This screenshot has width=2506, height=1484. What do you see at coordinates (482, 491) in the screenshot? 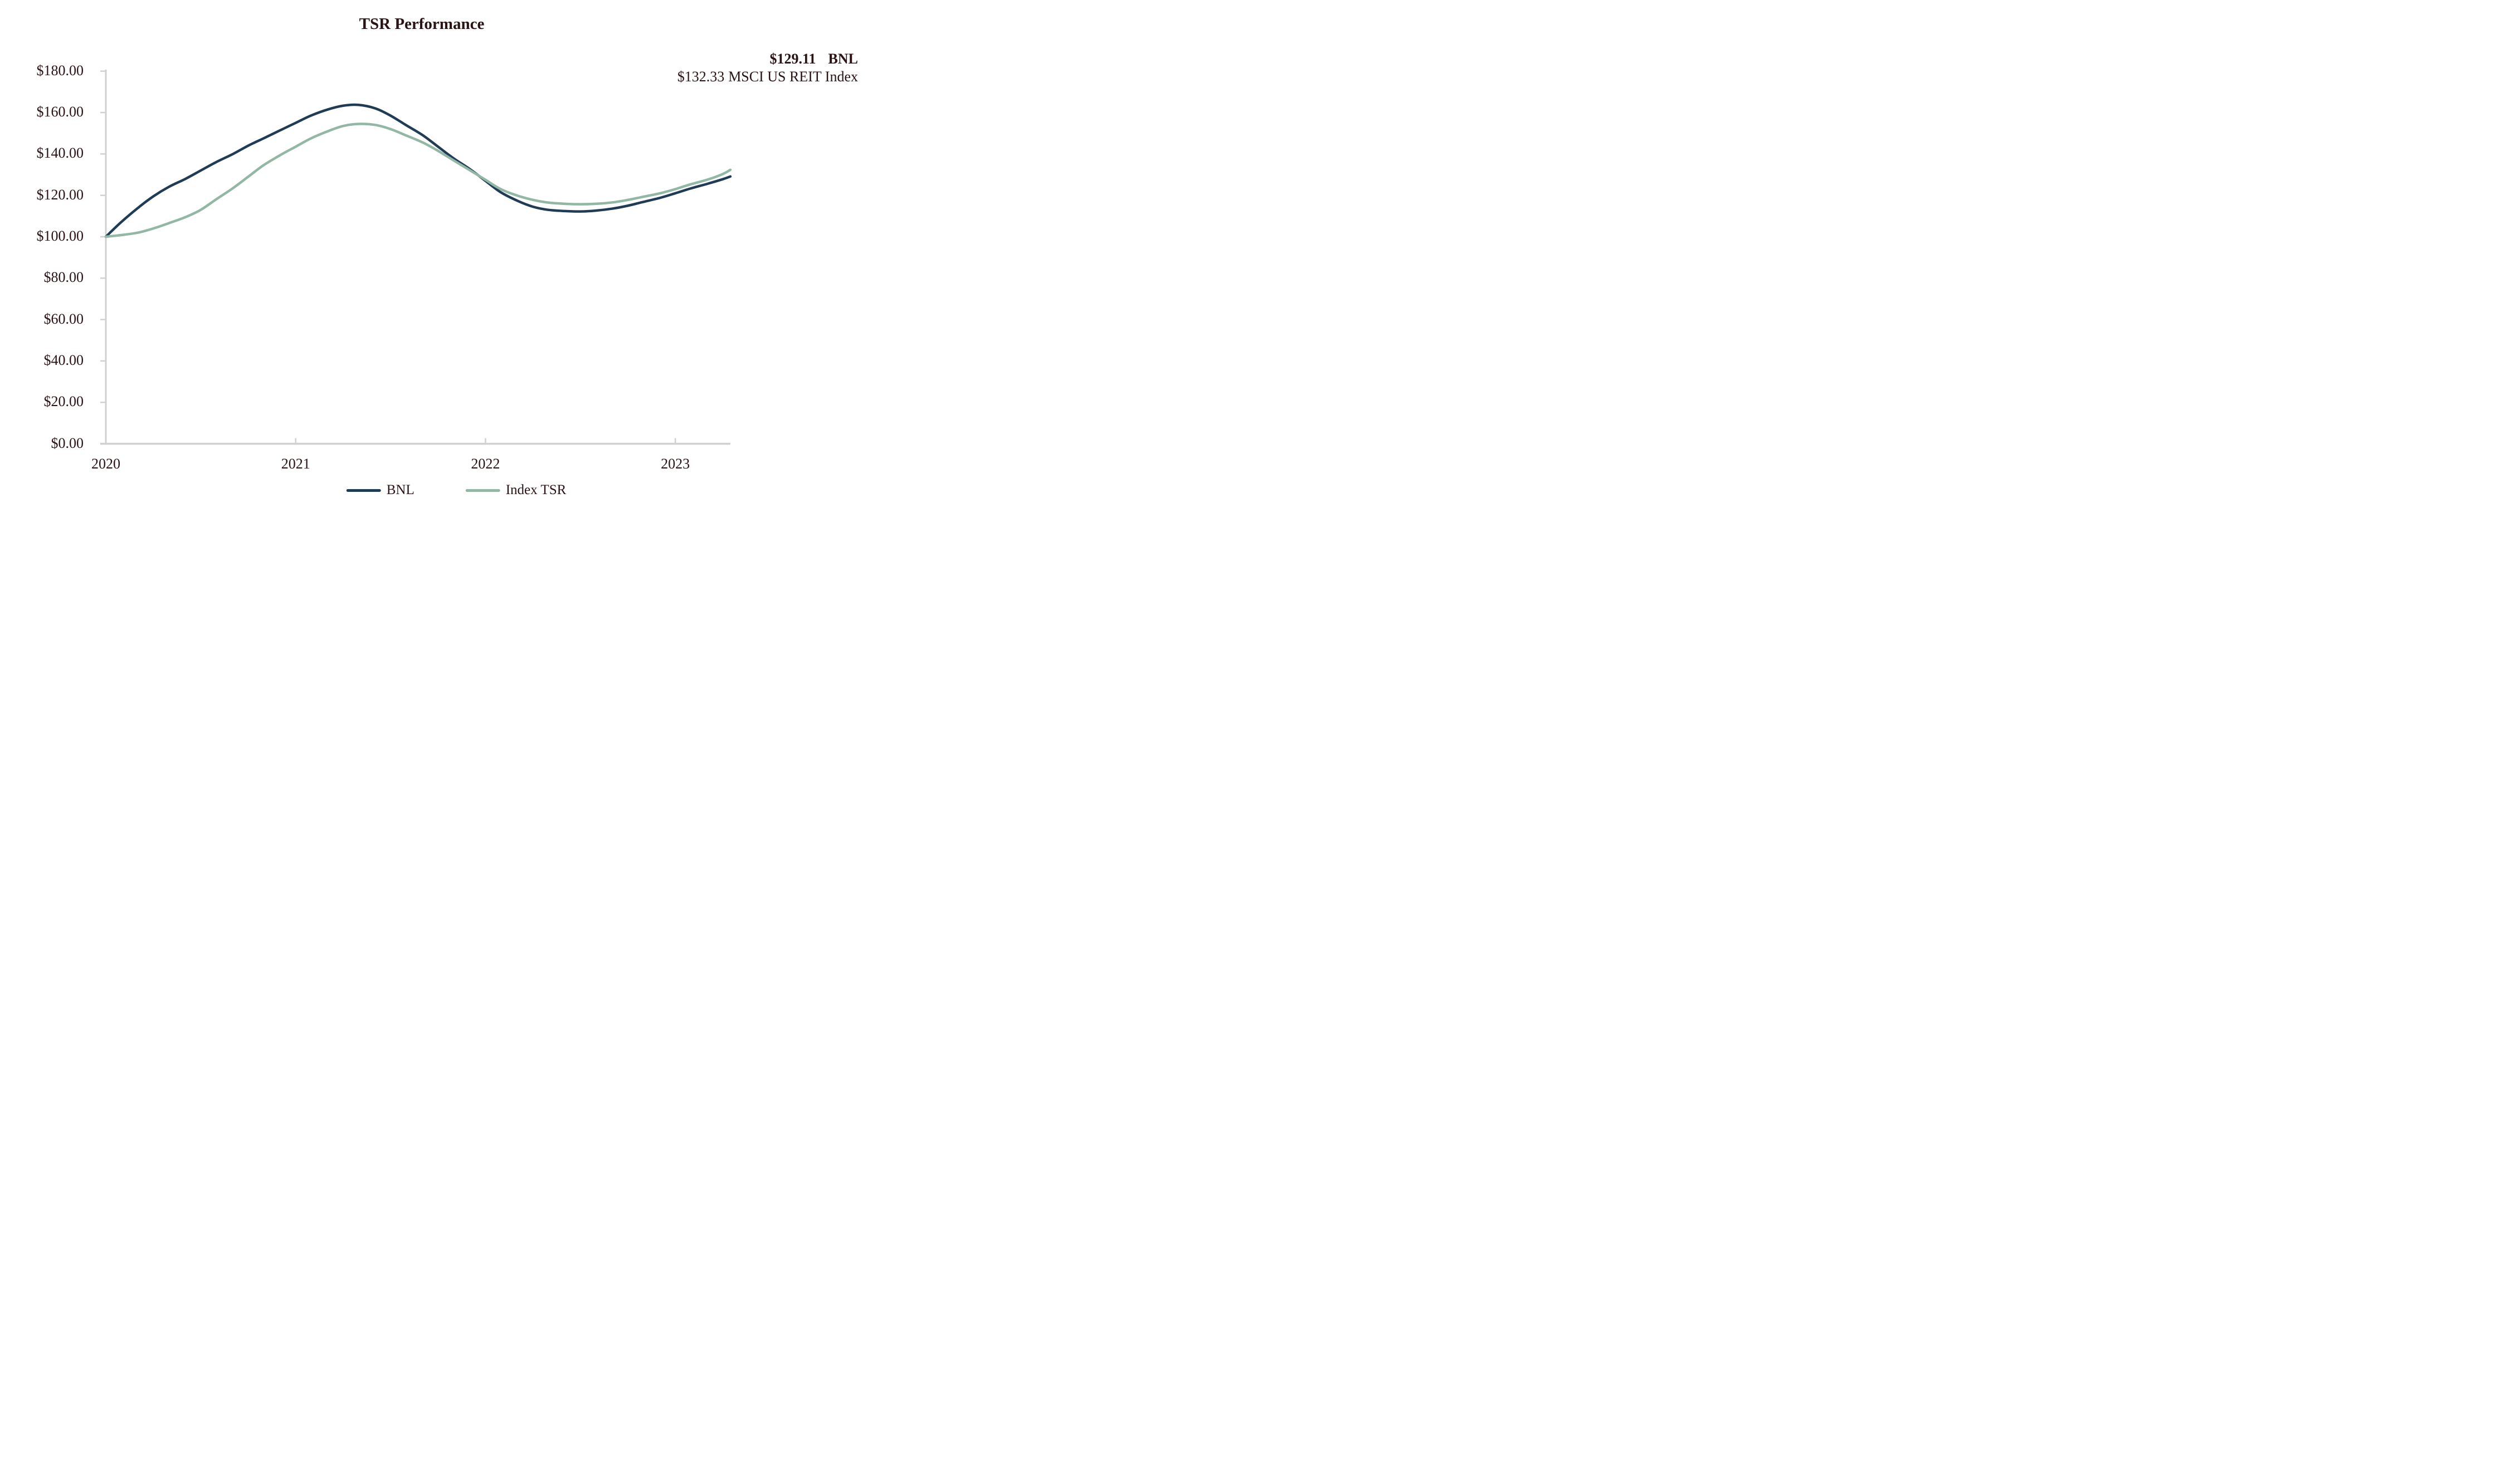
I see `legend-swatch-index-tsr` at bounding box center [482, 491].